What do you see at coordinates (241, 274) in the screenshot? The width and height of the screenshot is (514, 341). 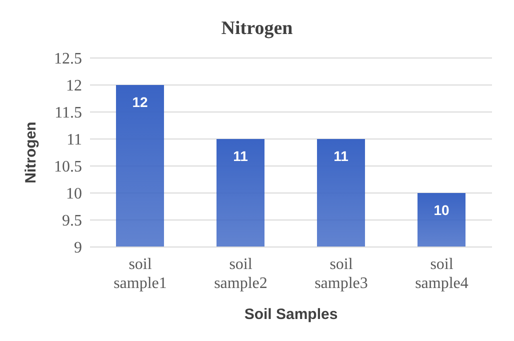 I see `x-tick-label: soil sample2` at bounding box center [241, 274].